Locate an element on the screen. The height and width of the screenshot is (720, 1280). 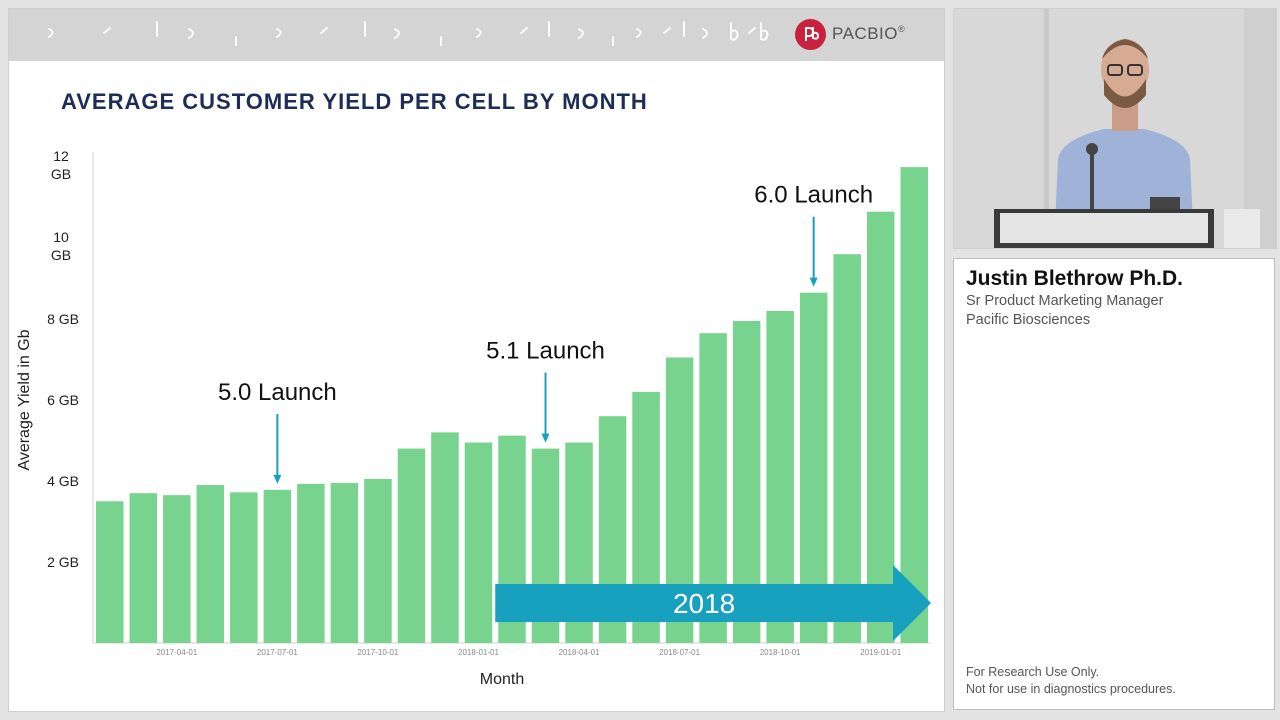
y-axis-label: Average Yield in Gb is located at coordinates (24, 399).